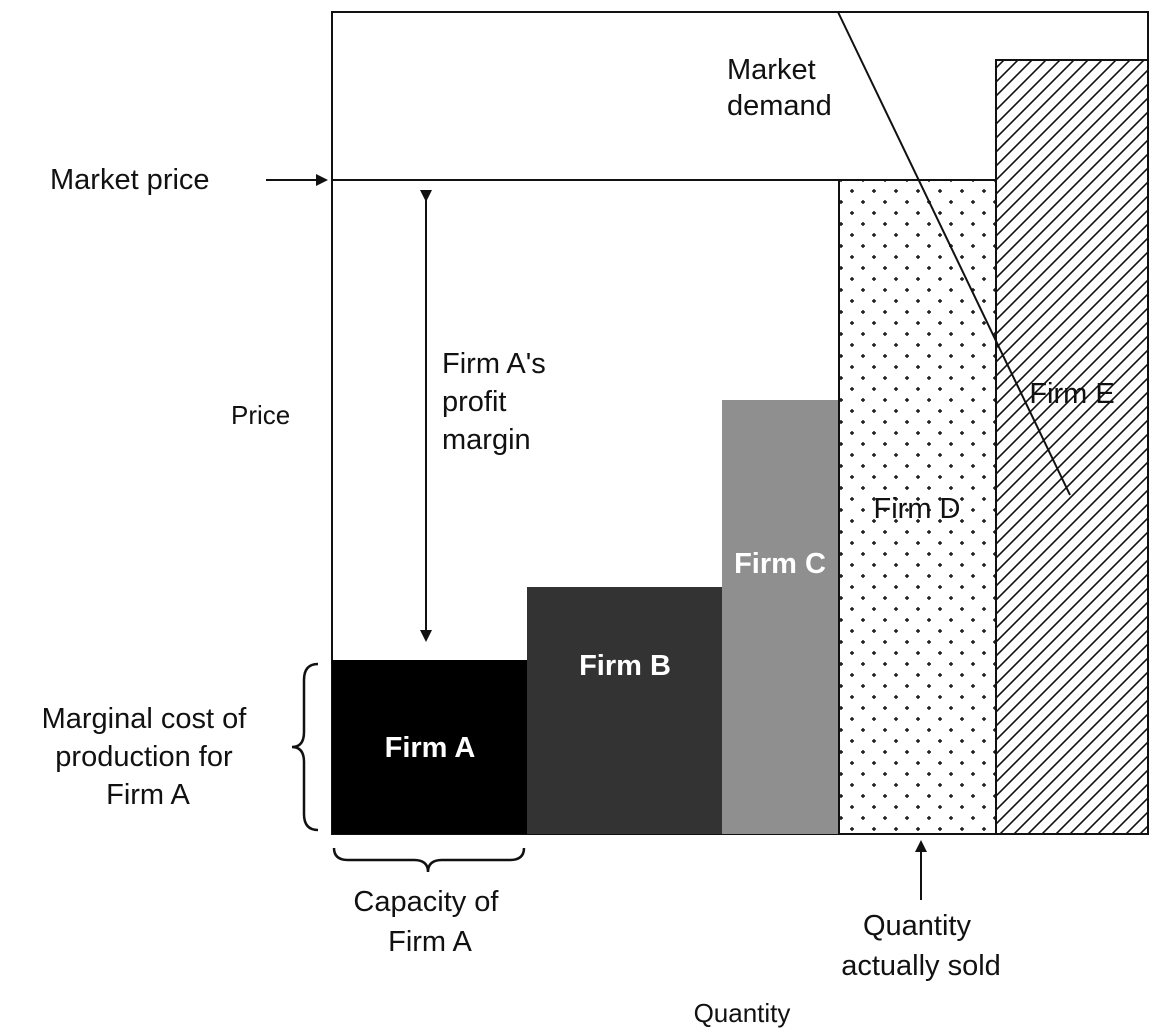 The width and height of the screenshot is (1156, 1033). I want to click on market-demand-label: Market demand, so click(779, 88).